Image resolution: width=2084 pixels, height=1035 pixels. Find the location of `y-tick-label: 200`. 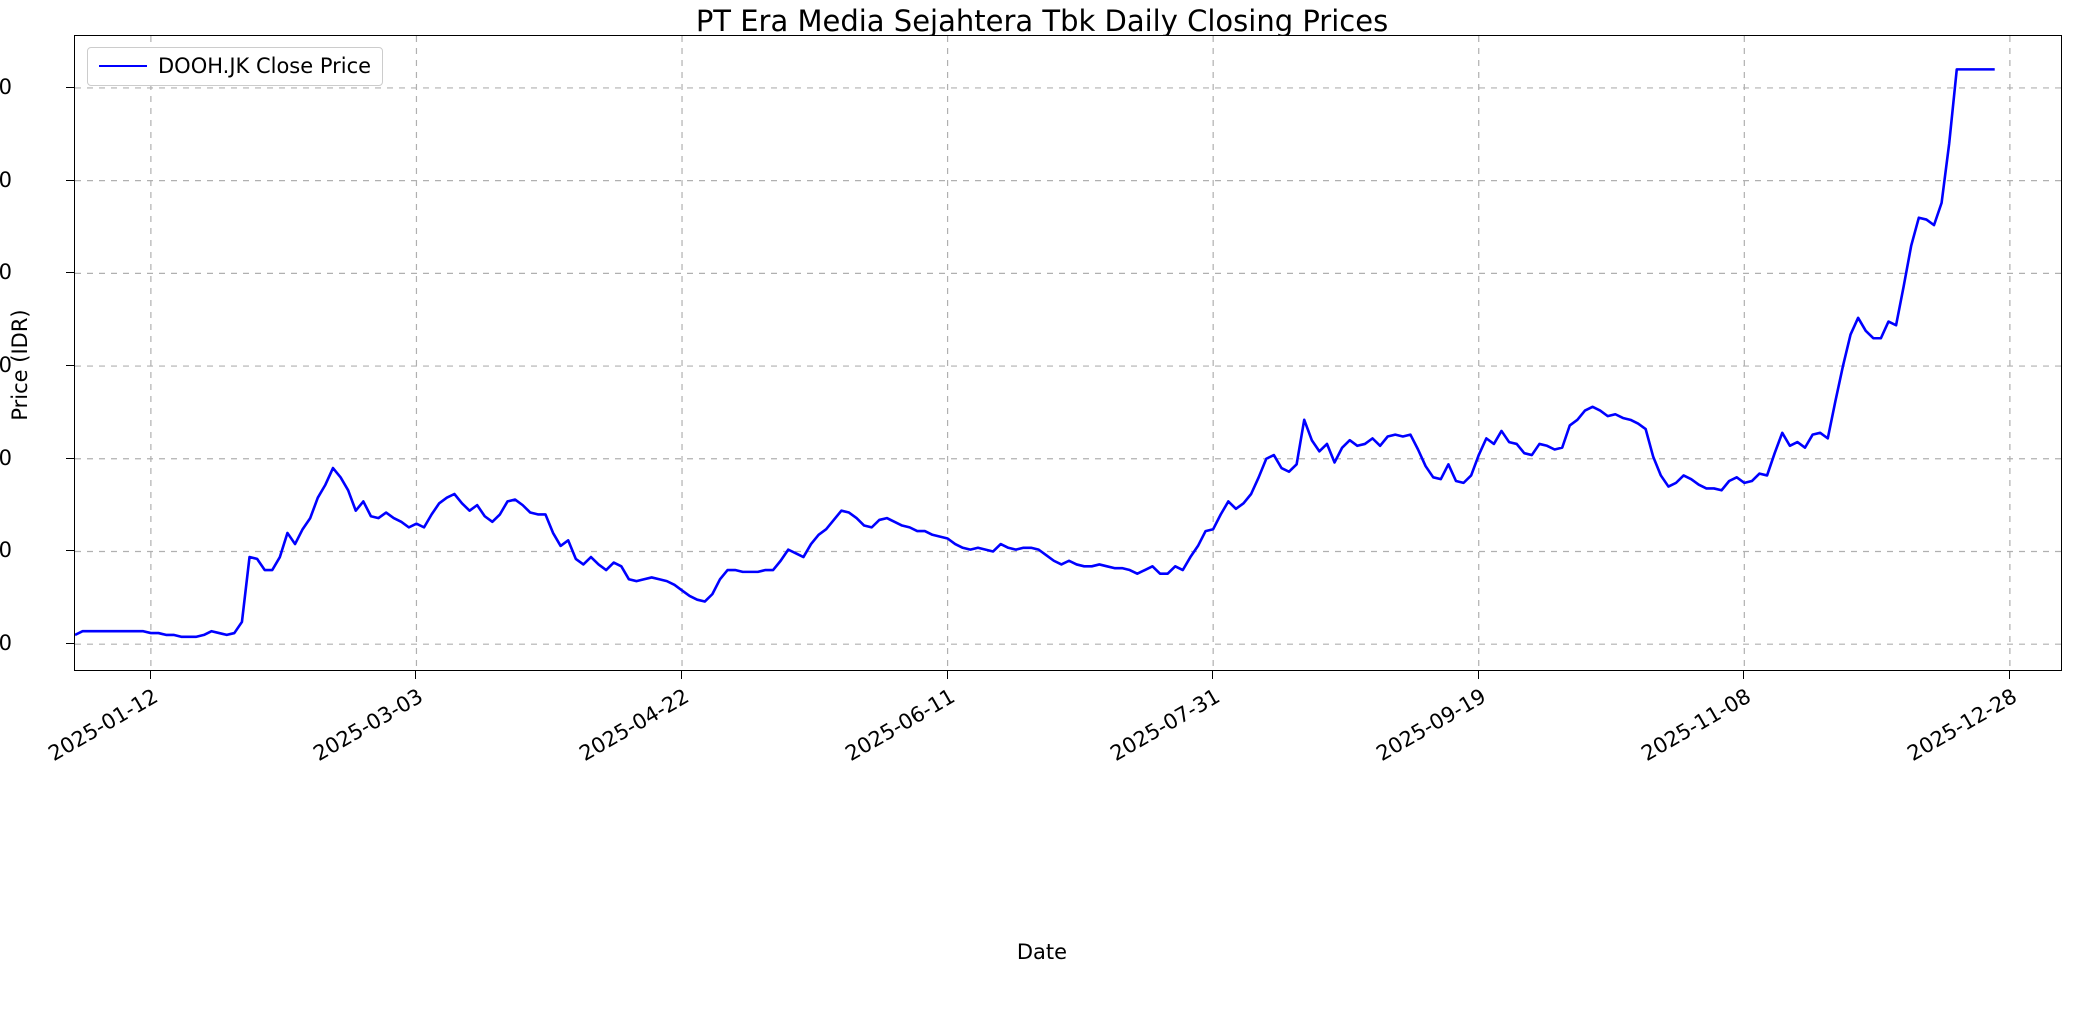

y-tick-label: 200 is located at coordinates (6, 365).